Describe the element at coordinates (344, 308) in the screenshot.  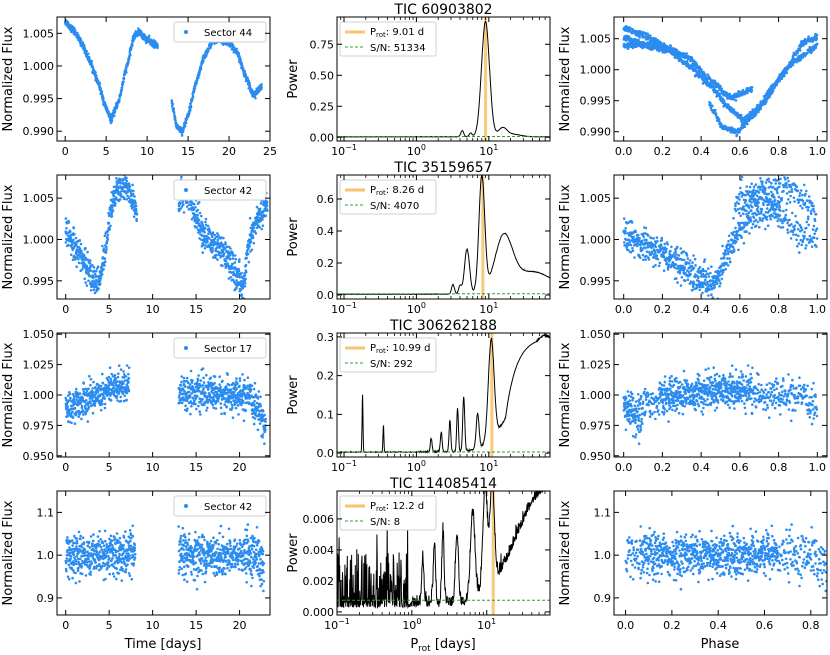
I see `r2-periodogram-xtick-label: 10⁻¹` at that location.